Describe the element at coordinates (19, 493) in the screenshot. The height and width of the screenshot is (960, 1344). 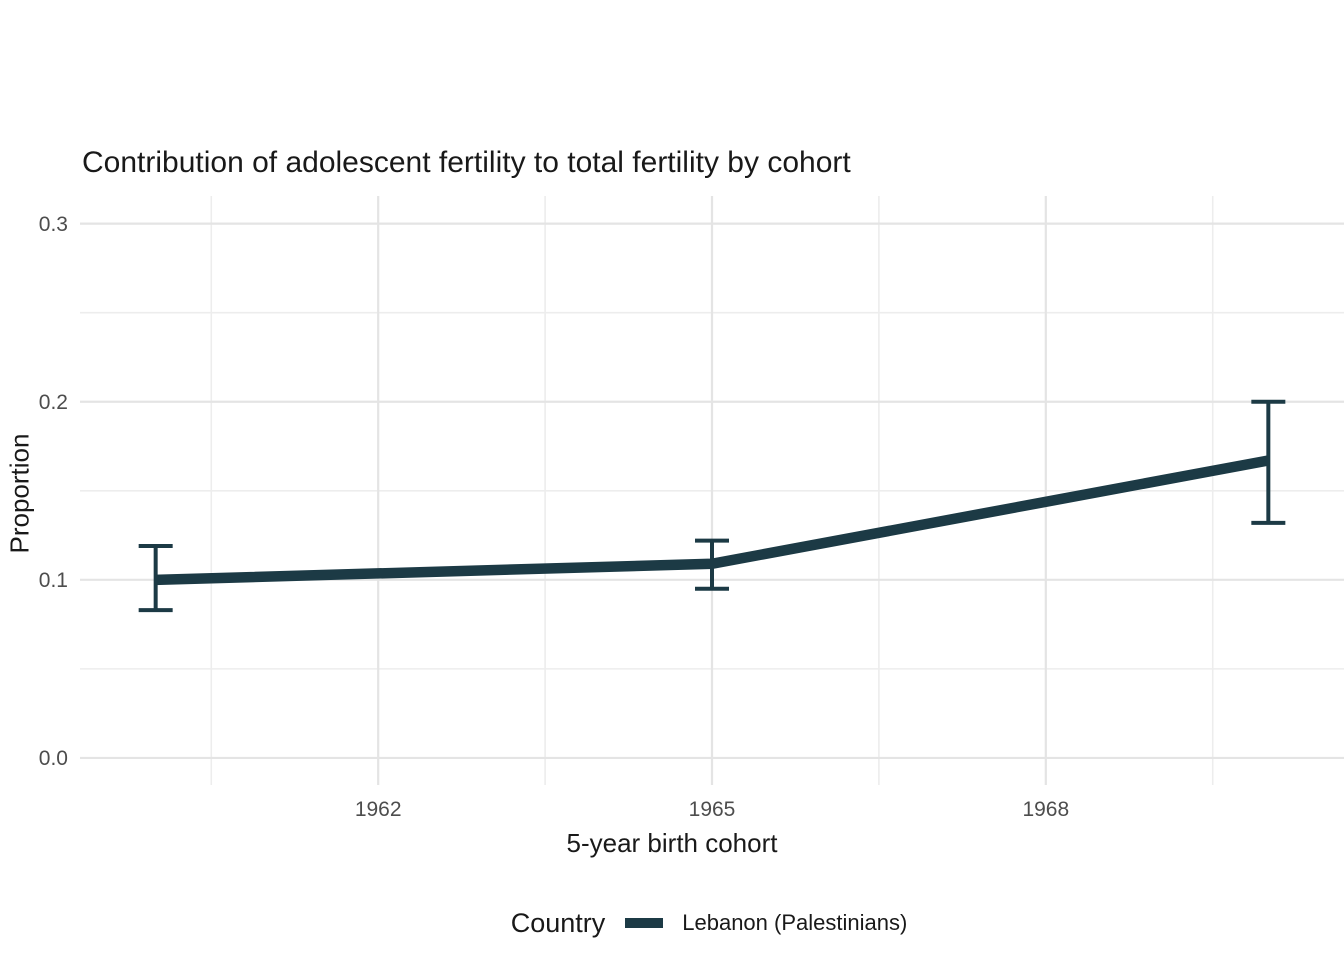
I see `y-axis-title: Proportion` at that location.